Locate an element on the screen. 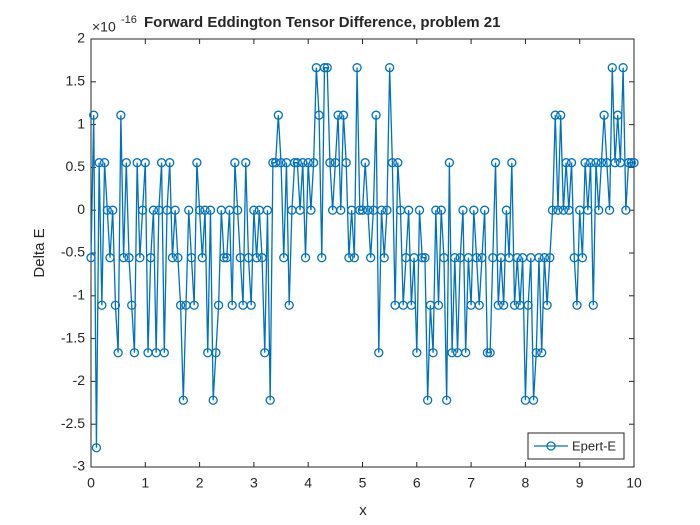 The width and height of the screenshot is (700, 525). x-tick-label: 0 is located at coordinates (91, 483).